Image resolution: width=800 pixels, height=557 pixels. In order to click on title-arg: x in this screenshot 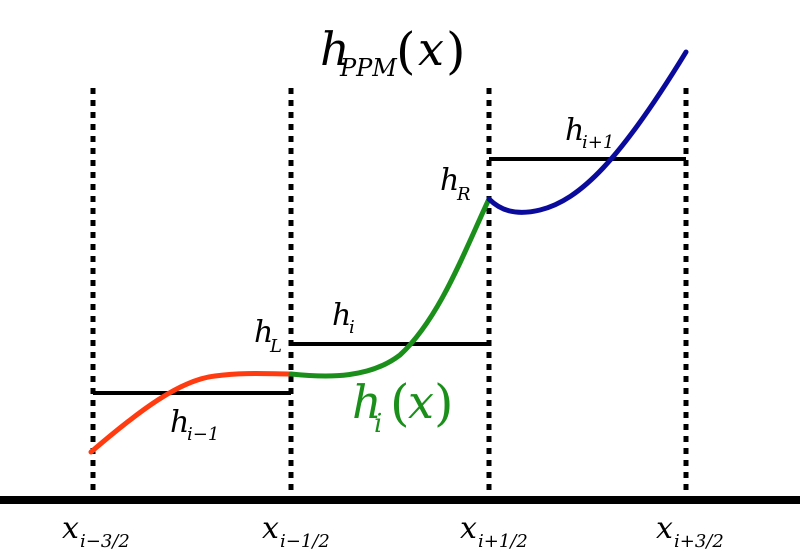, I will do `click(431, 49)`.